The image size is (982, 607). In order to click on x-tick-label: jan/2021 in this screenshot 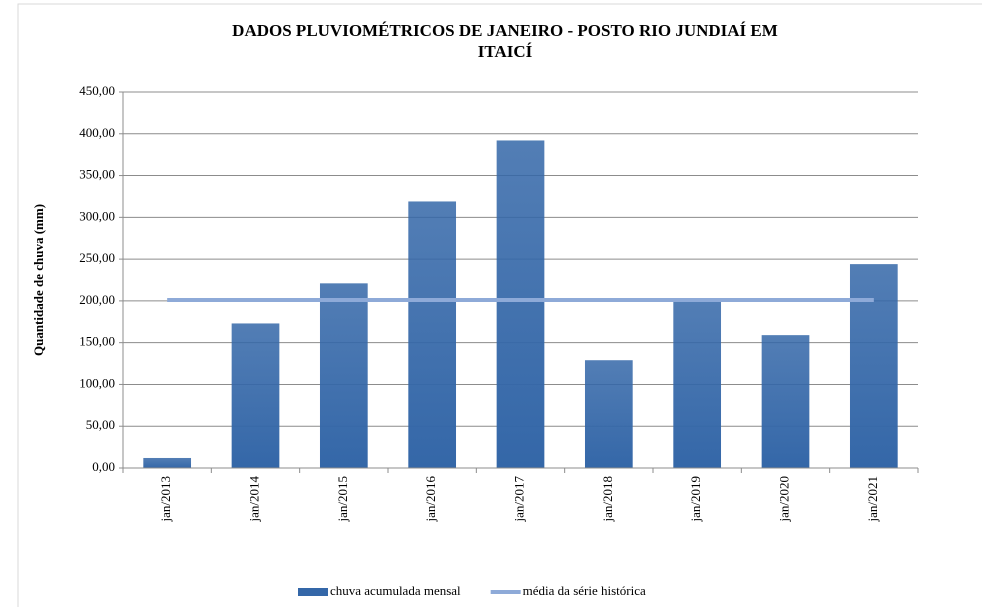, I will do `click(872, 499)`.